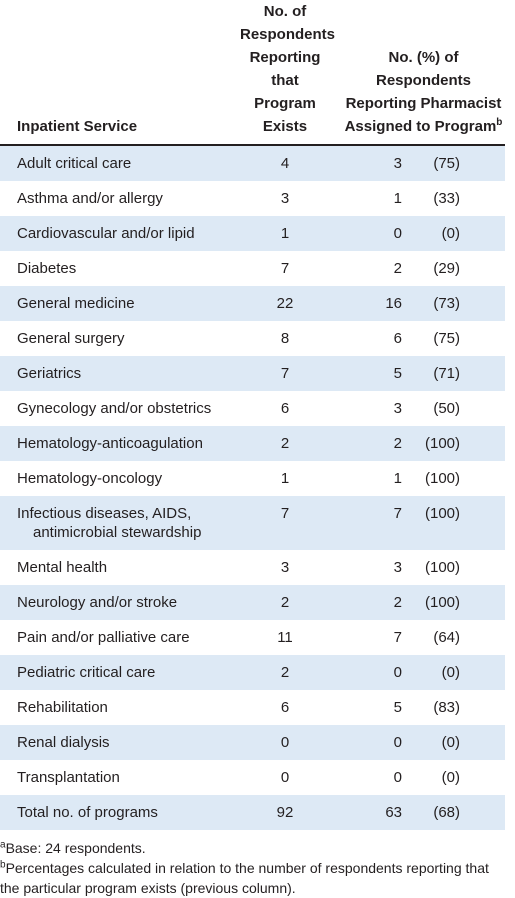 Image resolution: width=515 pixels, height=898 pixels. Describe the element at coordinates (285, 163) in the screenshot. I see `exists-cell: 4` at that location.